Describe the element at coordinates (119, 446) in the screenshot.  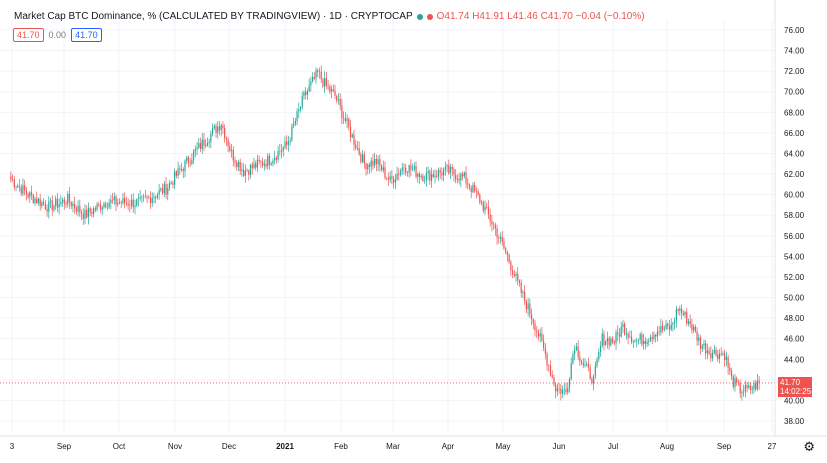
I see `x-tick-label: Oct` at that location.